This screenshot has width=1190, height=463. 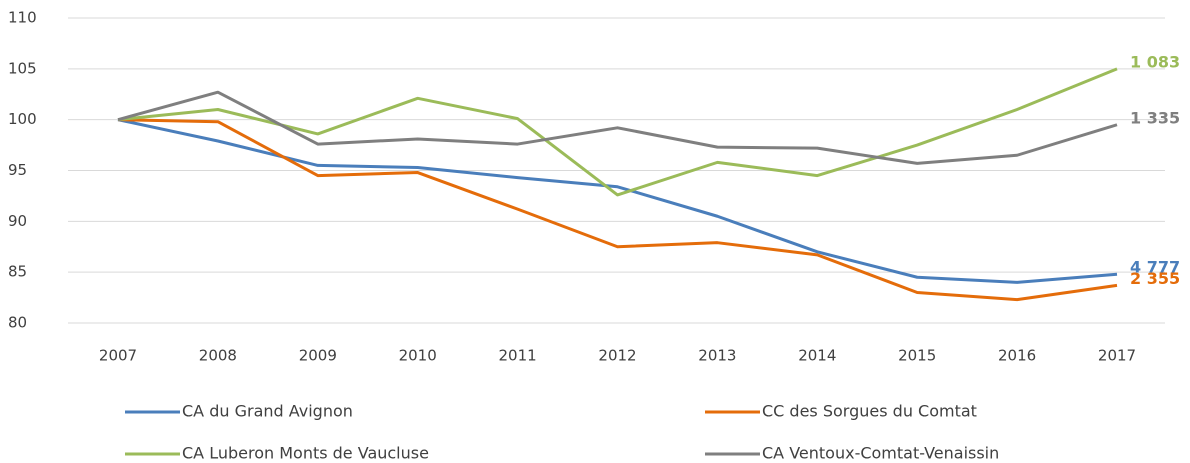 I want to click on x-tick-label: 2016, so click(x=1017, y=356).